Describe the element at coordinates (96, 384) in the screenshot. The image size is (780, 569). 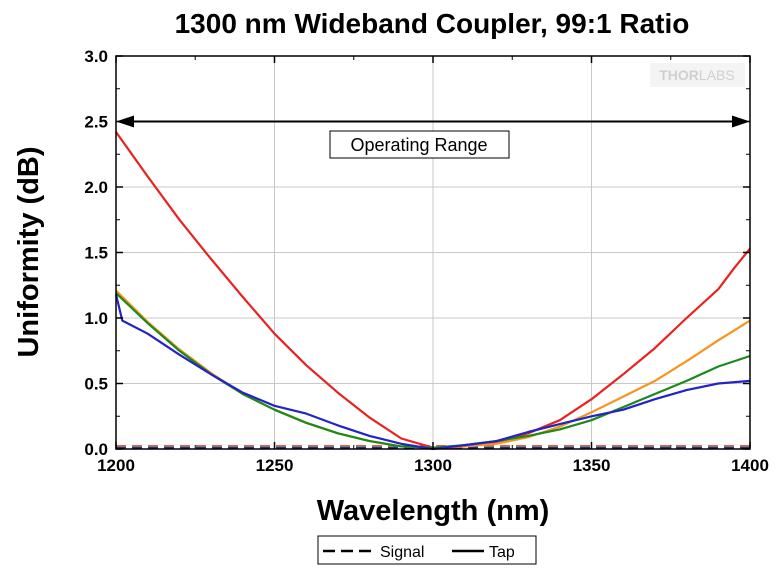
I see `y-tick-label: 0.5` at that location.